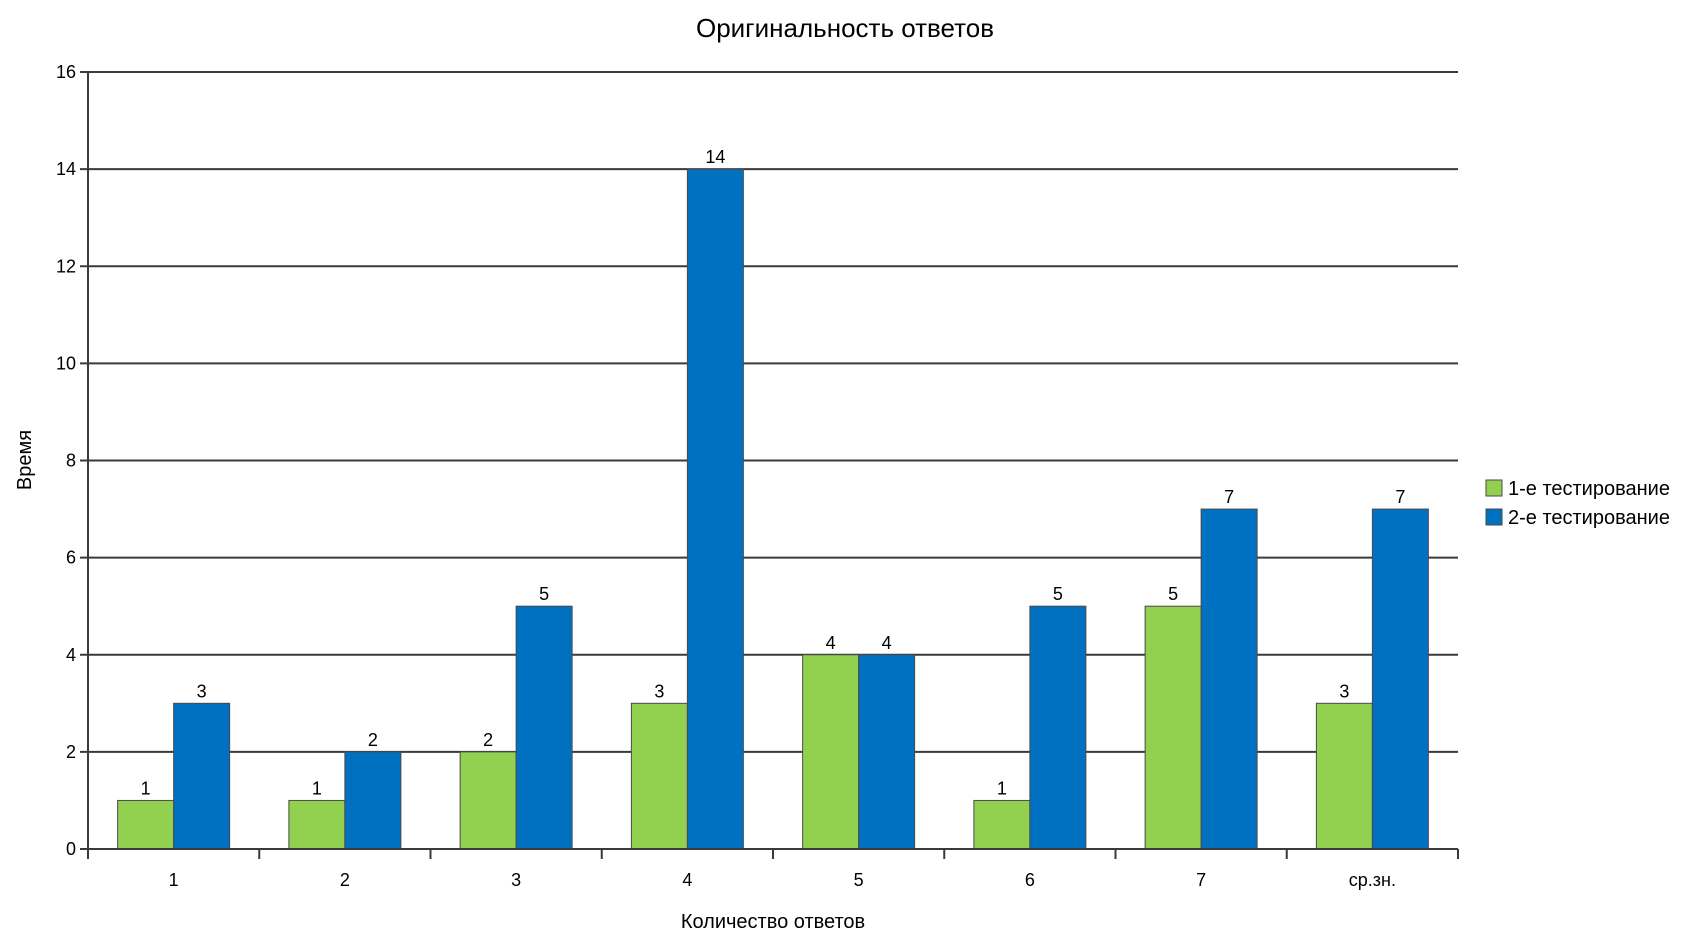 This screenshot has width=1689, height=934. Describe the element at coordinates (25, 460) in the screenshot. I see `y-axis-label: Время` at that location.